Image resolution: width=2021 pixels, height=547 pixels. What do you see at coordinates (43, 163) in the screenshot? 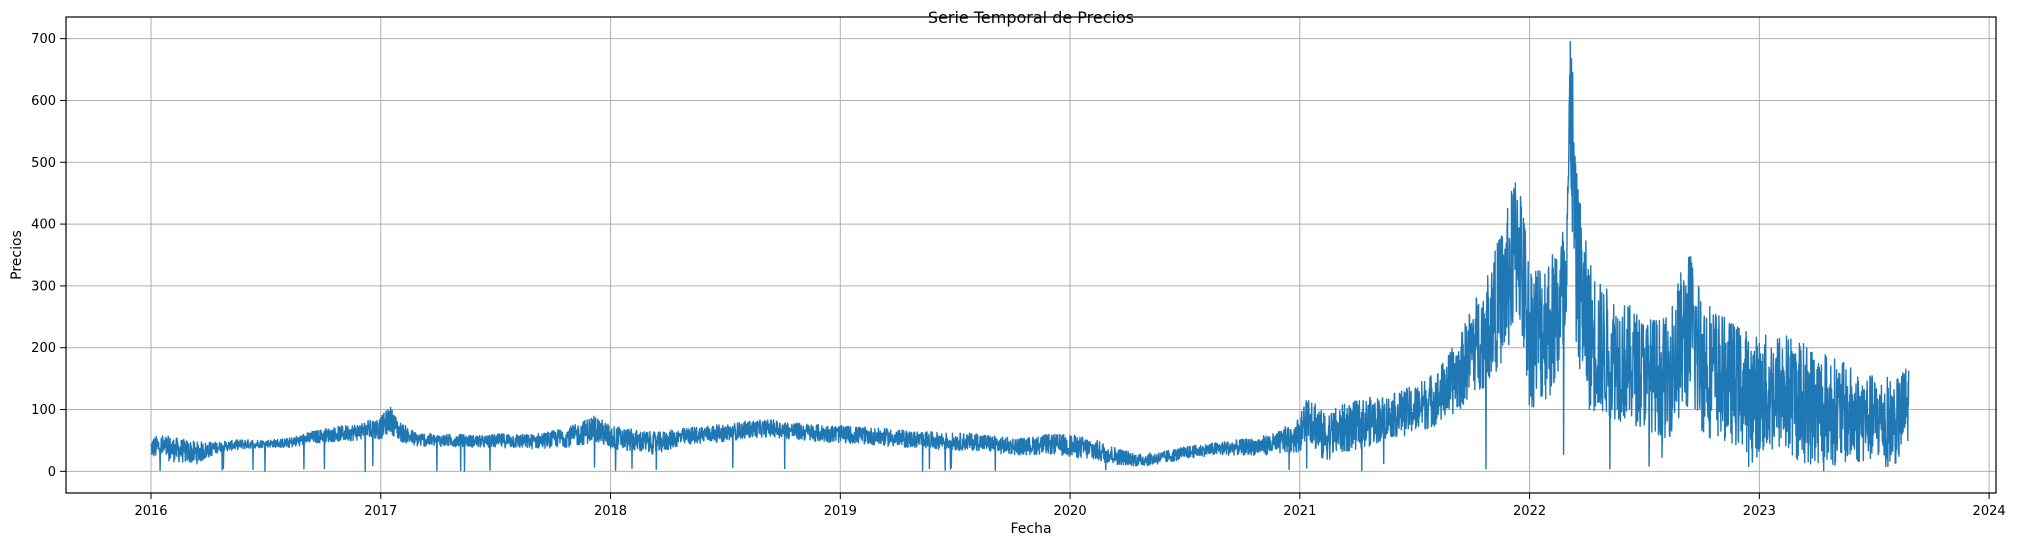
I see `y-tick-label: 500` at bounding box center [43, 163].